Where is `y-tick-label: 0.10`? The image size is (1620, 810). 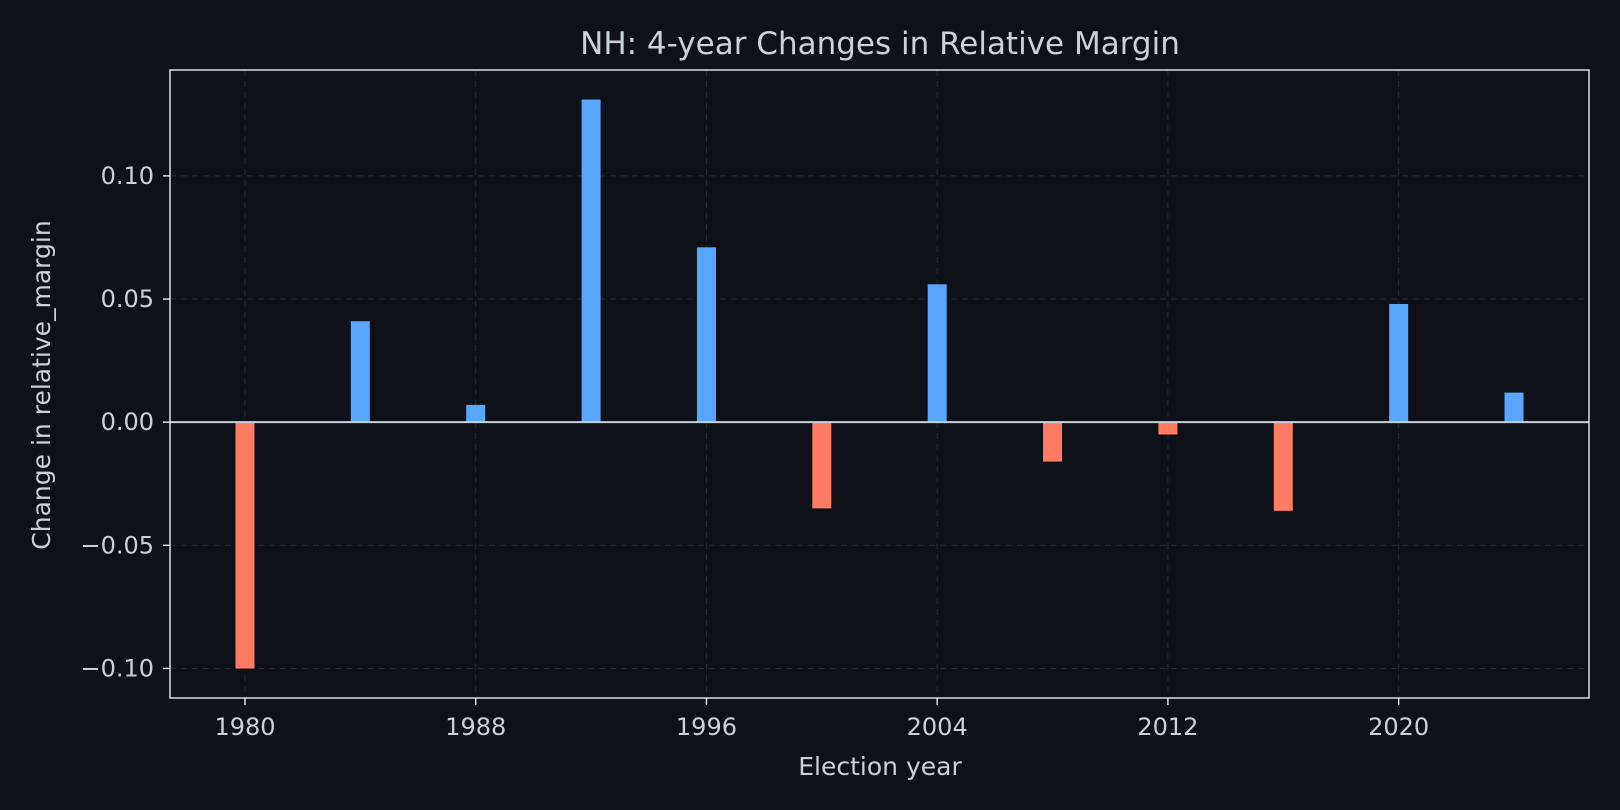 y-tick-label: 0.10 is located at coordinates (127, 176).